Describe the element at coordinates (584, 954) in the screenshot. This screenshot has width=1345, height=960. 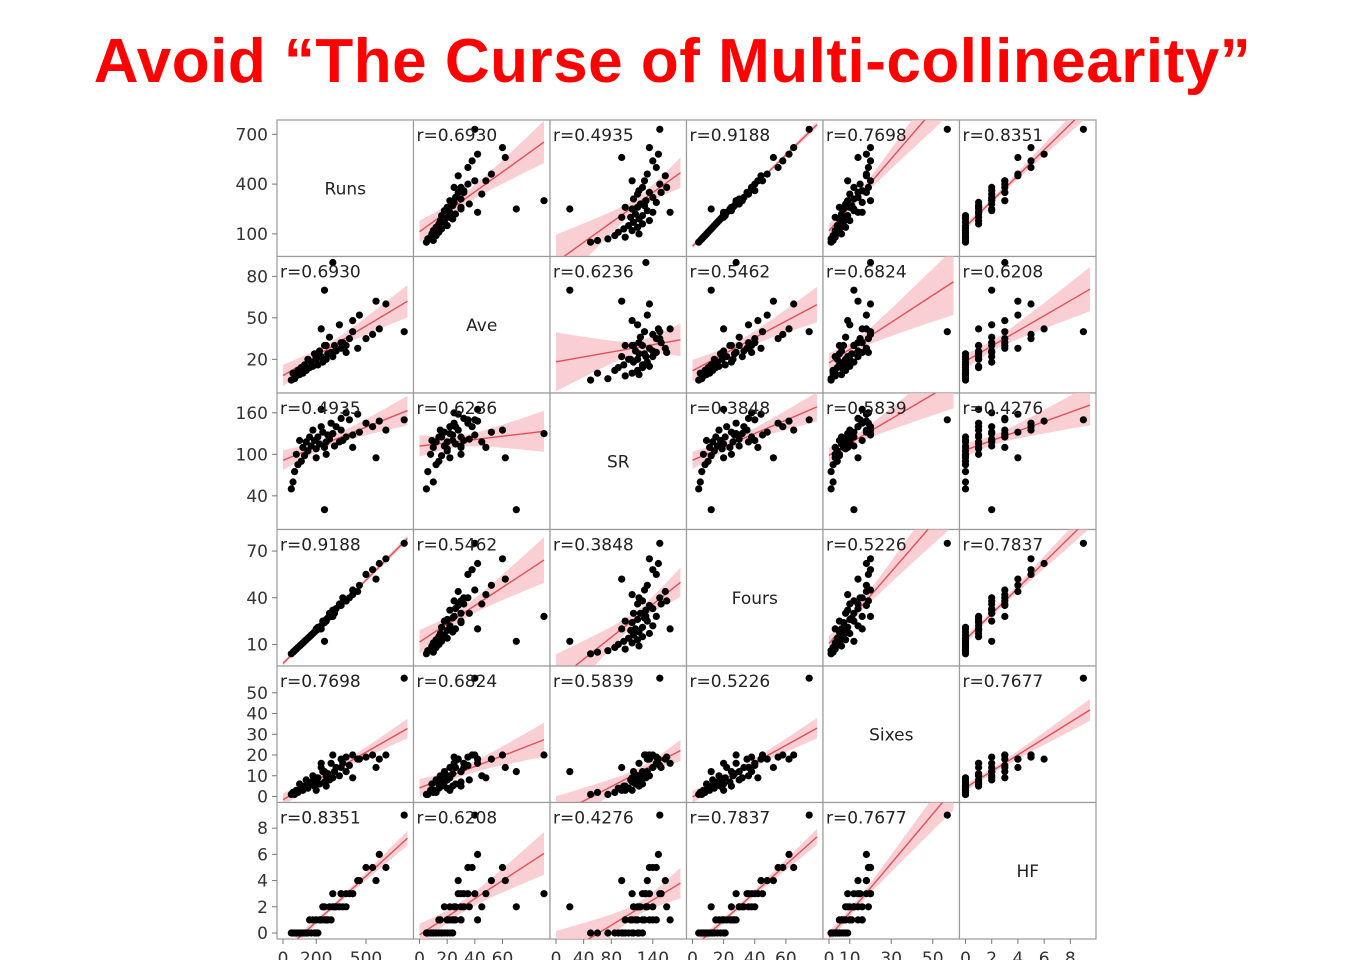
I see `x-tick-label: 40` at that location.